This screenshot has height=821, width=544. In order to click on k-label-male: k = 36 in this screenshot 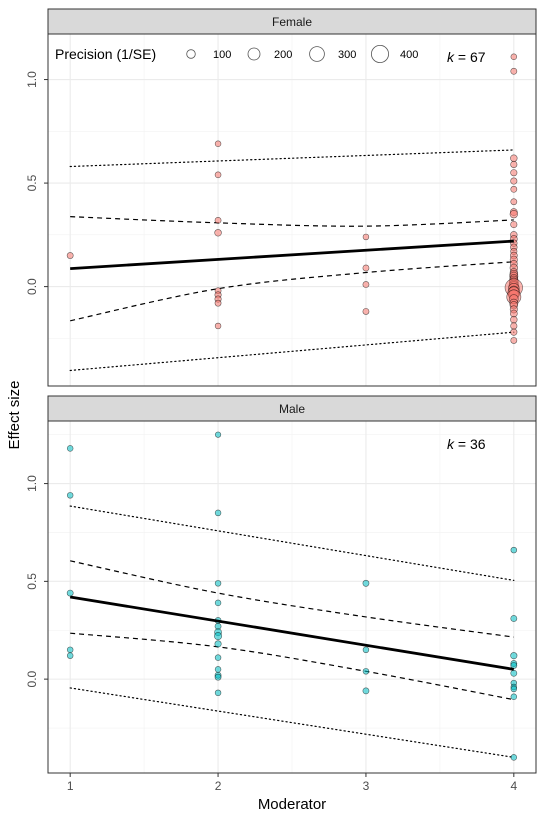, I will do `click(466, 444)`.